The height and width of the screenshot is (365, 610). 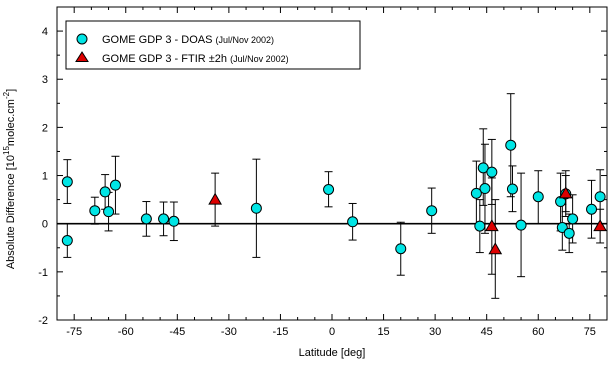 I want to click on x-tick-label: 45, so click(x=487, y=332).